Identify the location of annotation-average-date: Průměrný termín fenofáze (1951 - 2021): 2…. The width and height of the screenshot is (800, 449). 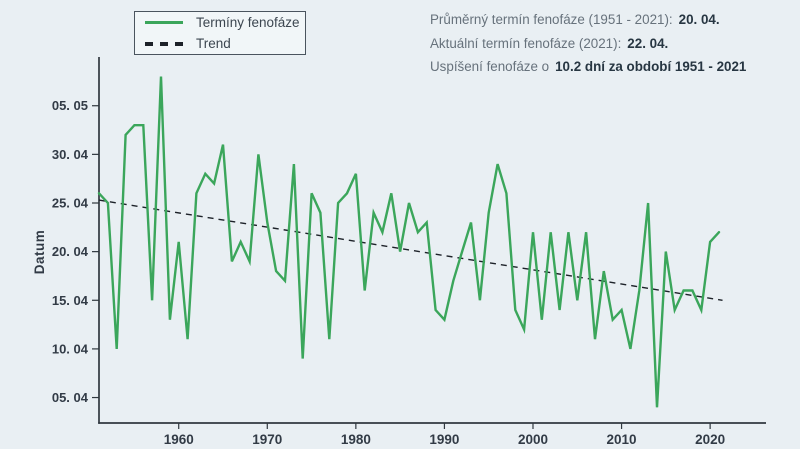
(612, 20).